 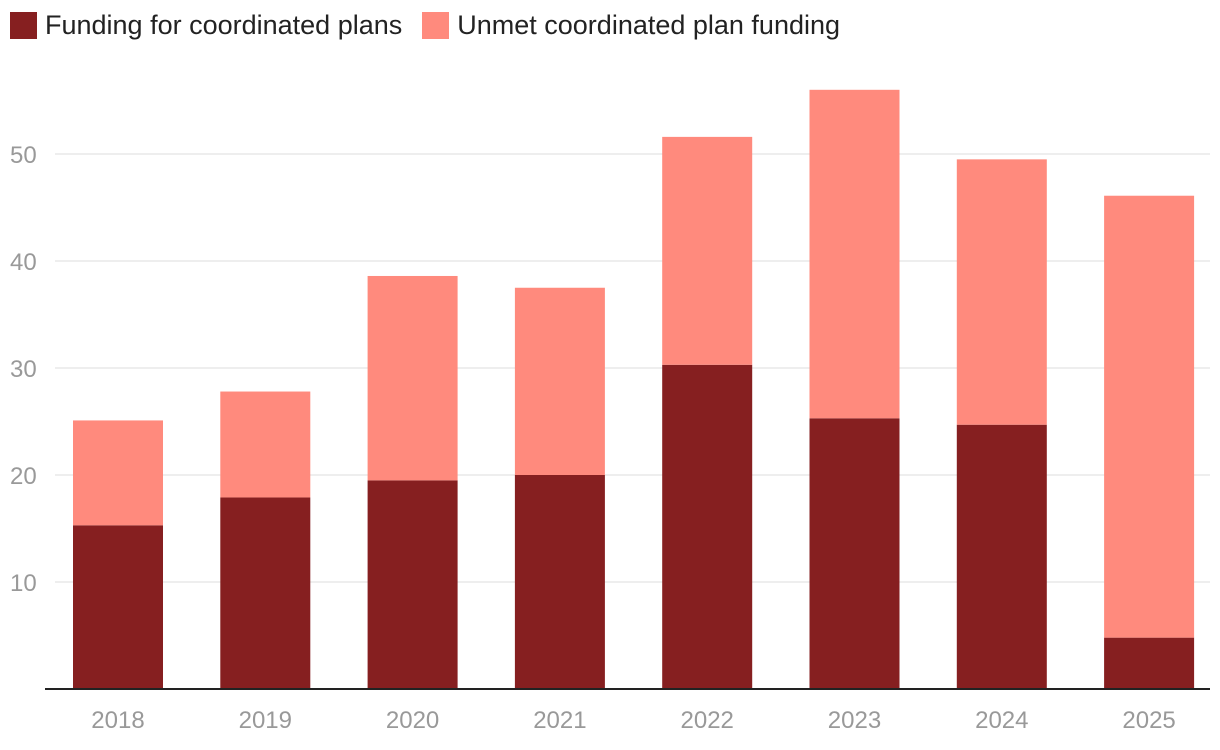 What do you see at coordinates (23, 262) in the screenshot?
I see `y-tick-label: 40` at bounding box center [23, 262].